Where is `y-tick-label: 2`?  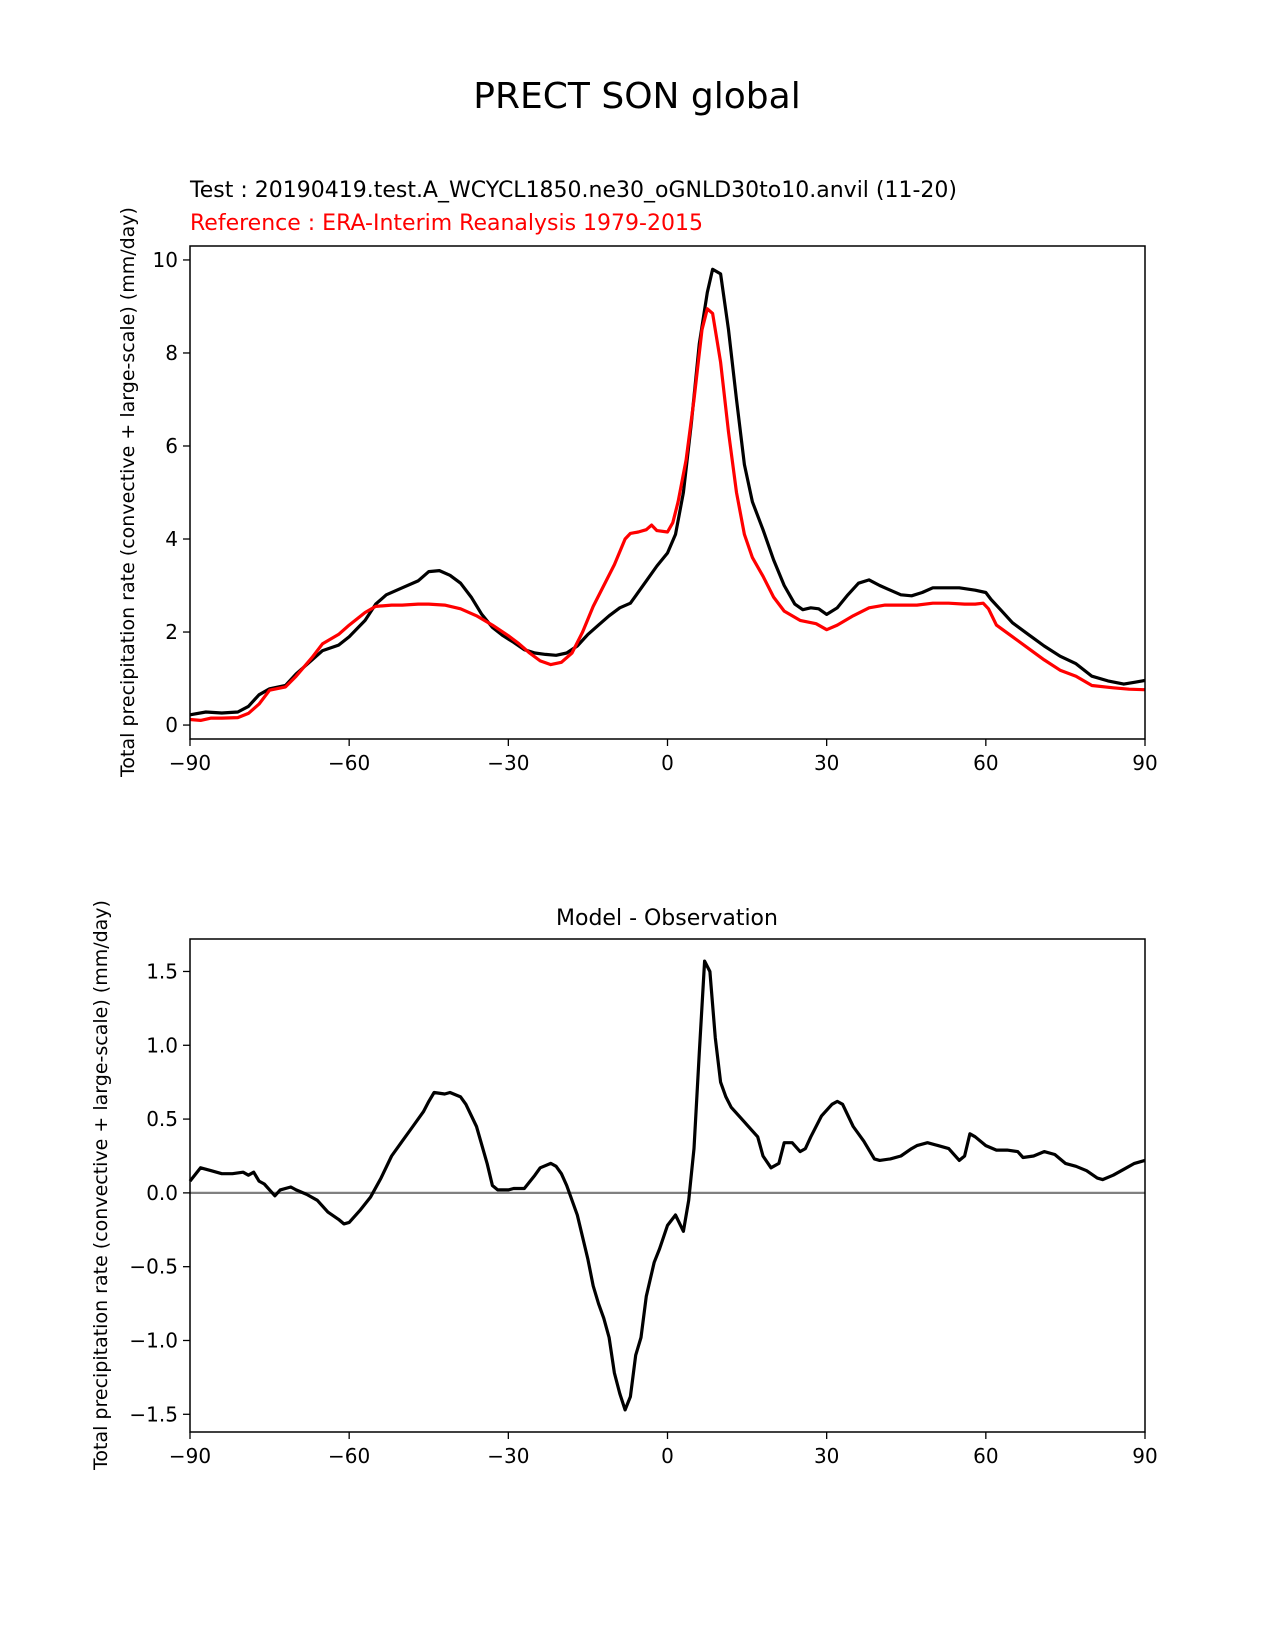
y-tick-label: 2 is located at coordinates (171, 632).